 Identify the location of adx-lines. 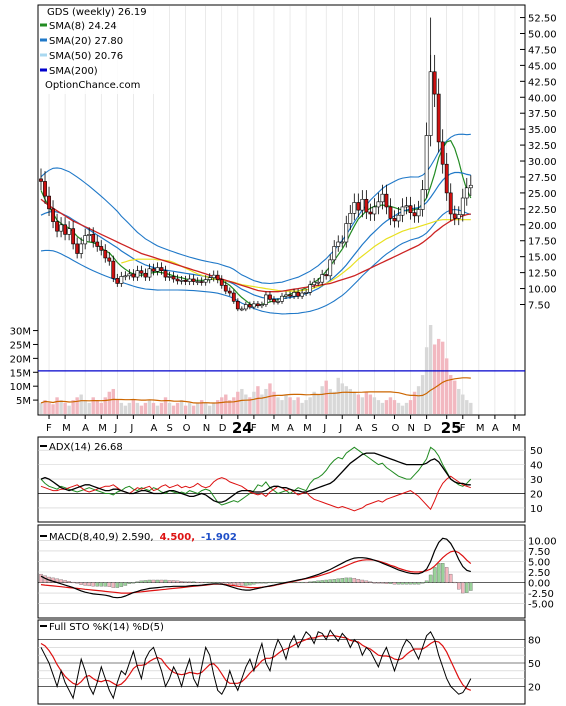
(256, 479).